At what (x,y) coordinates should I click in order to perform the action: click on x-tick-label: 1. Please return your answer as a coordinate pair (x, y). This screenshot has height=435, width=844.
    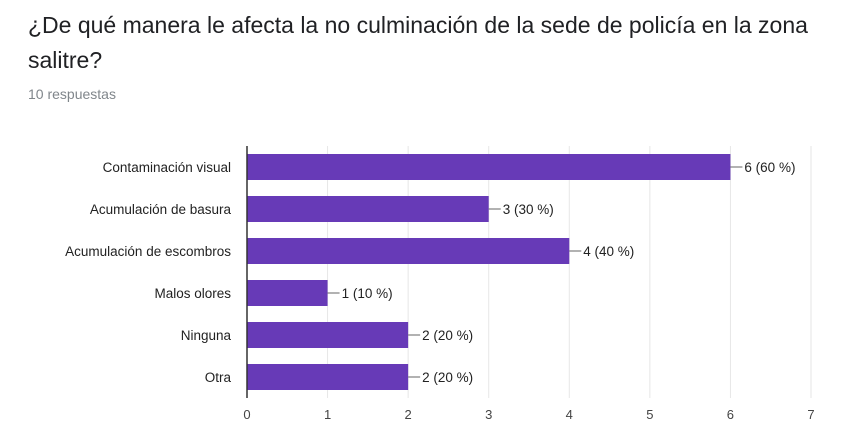
    Looking at the image, I should click on (327, 414).